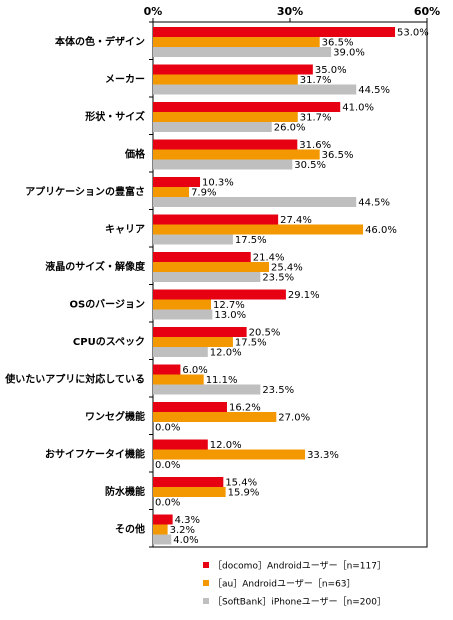  I want to click on category-label: 形状・サイズ, so click(115, 116).